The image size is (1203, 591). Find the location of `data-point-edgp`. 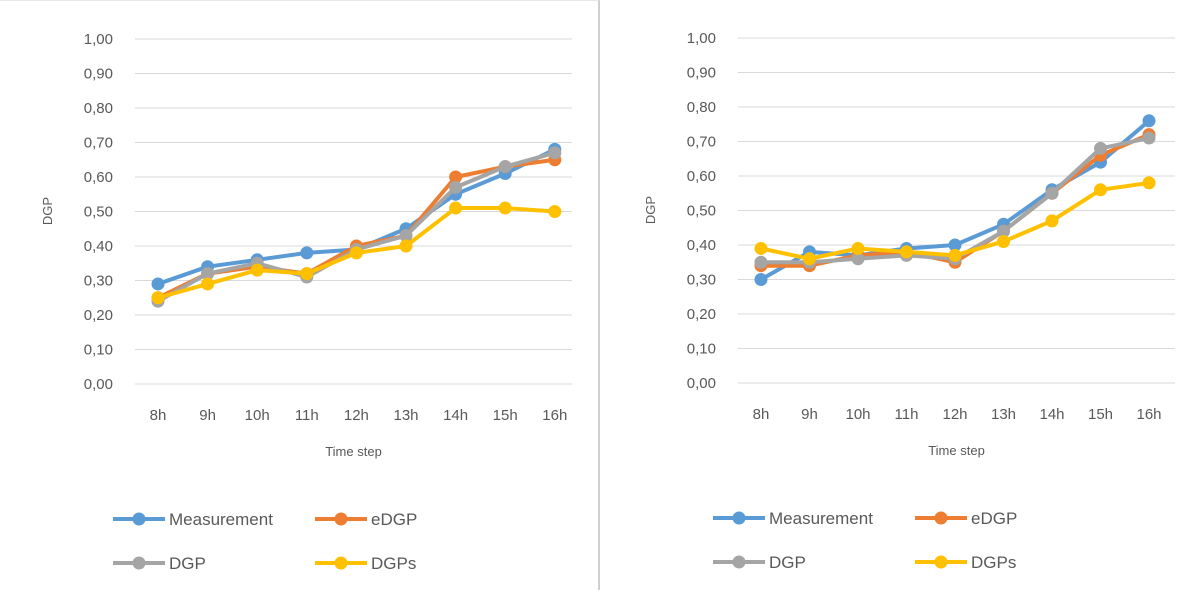

data-point-edgp is located at coordinates (456, 177).